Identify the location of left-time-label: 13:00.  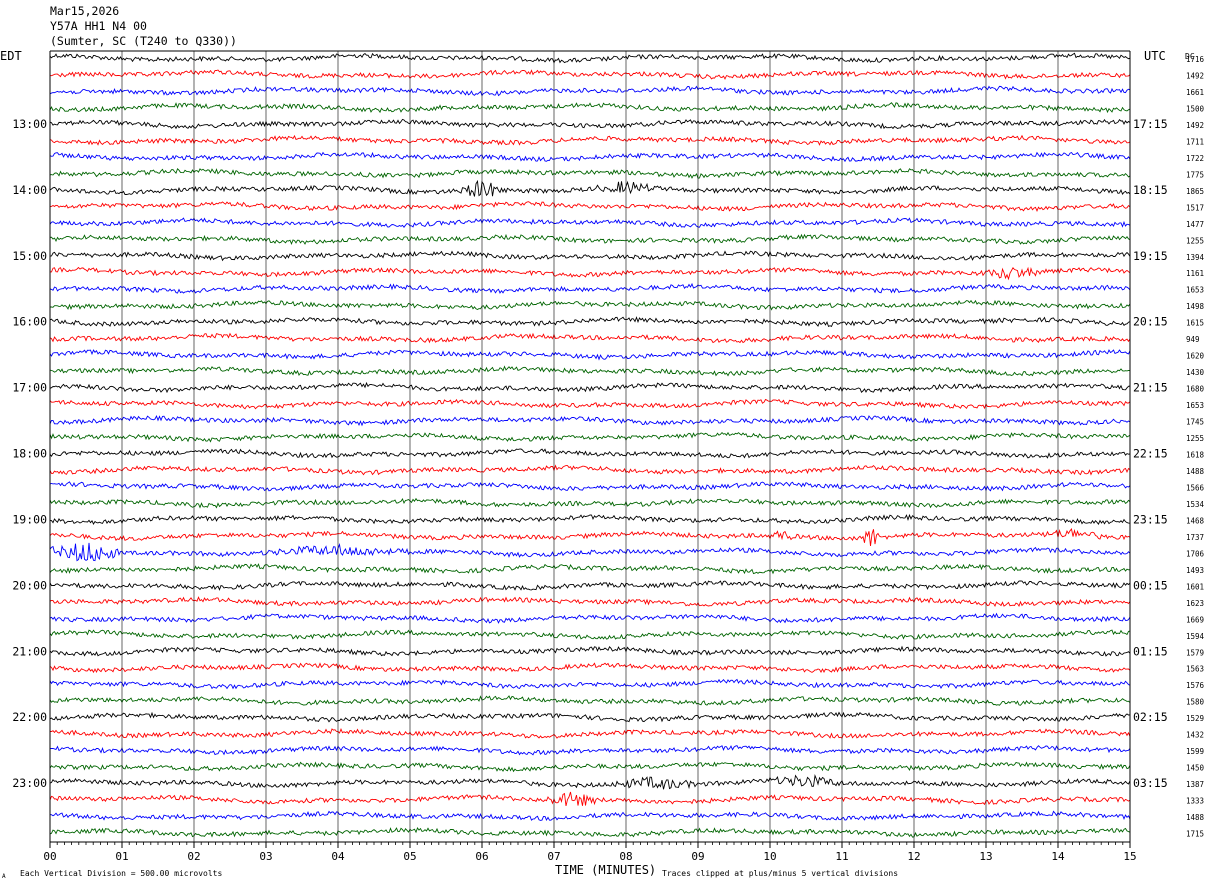
(29, 124).